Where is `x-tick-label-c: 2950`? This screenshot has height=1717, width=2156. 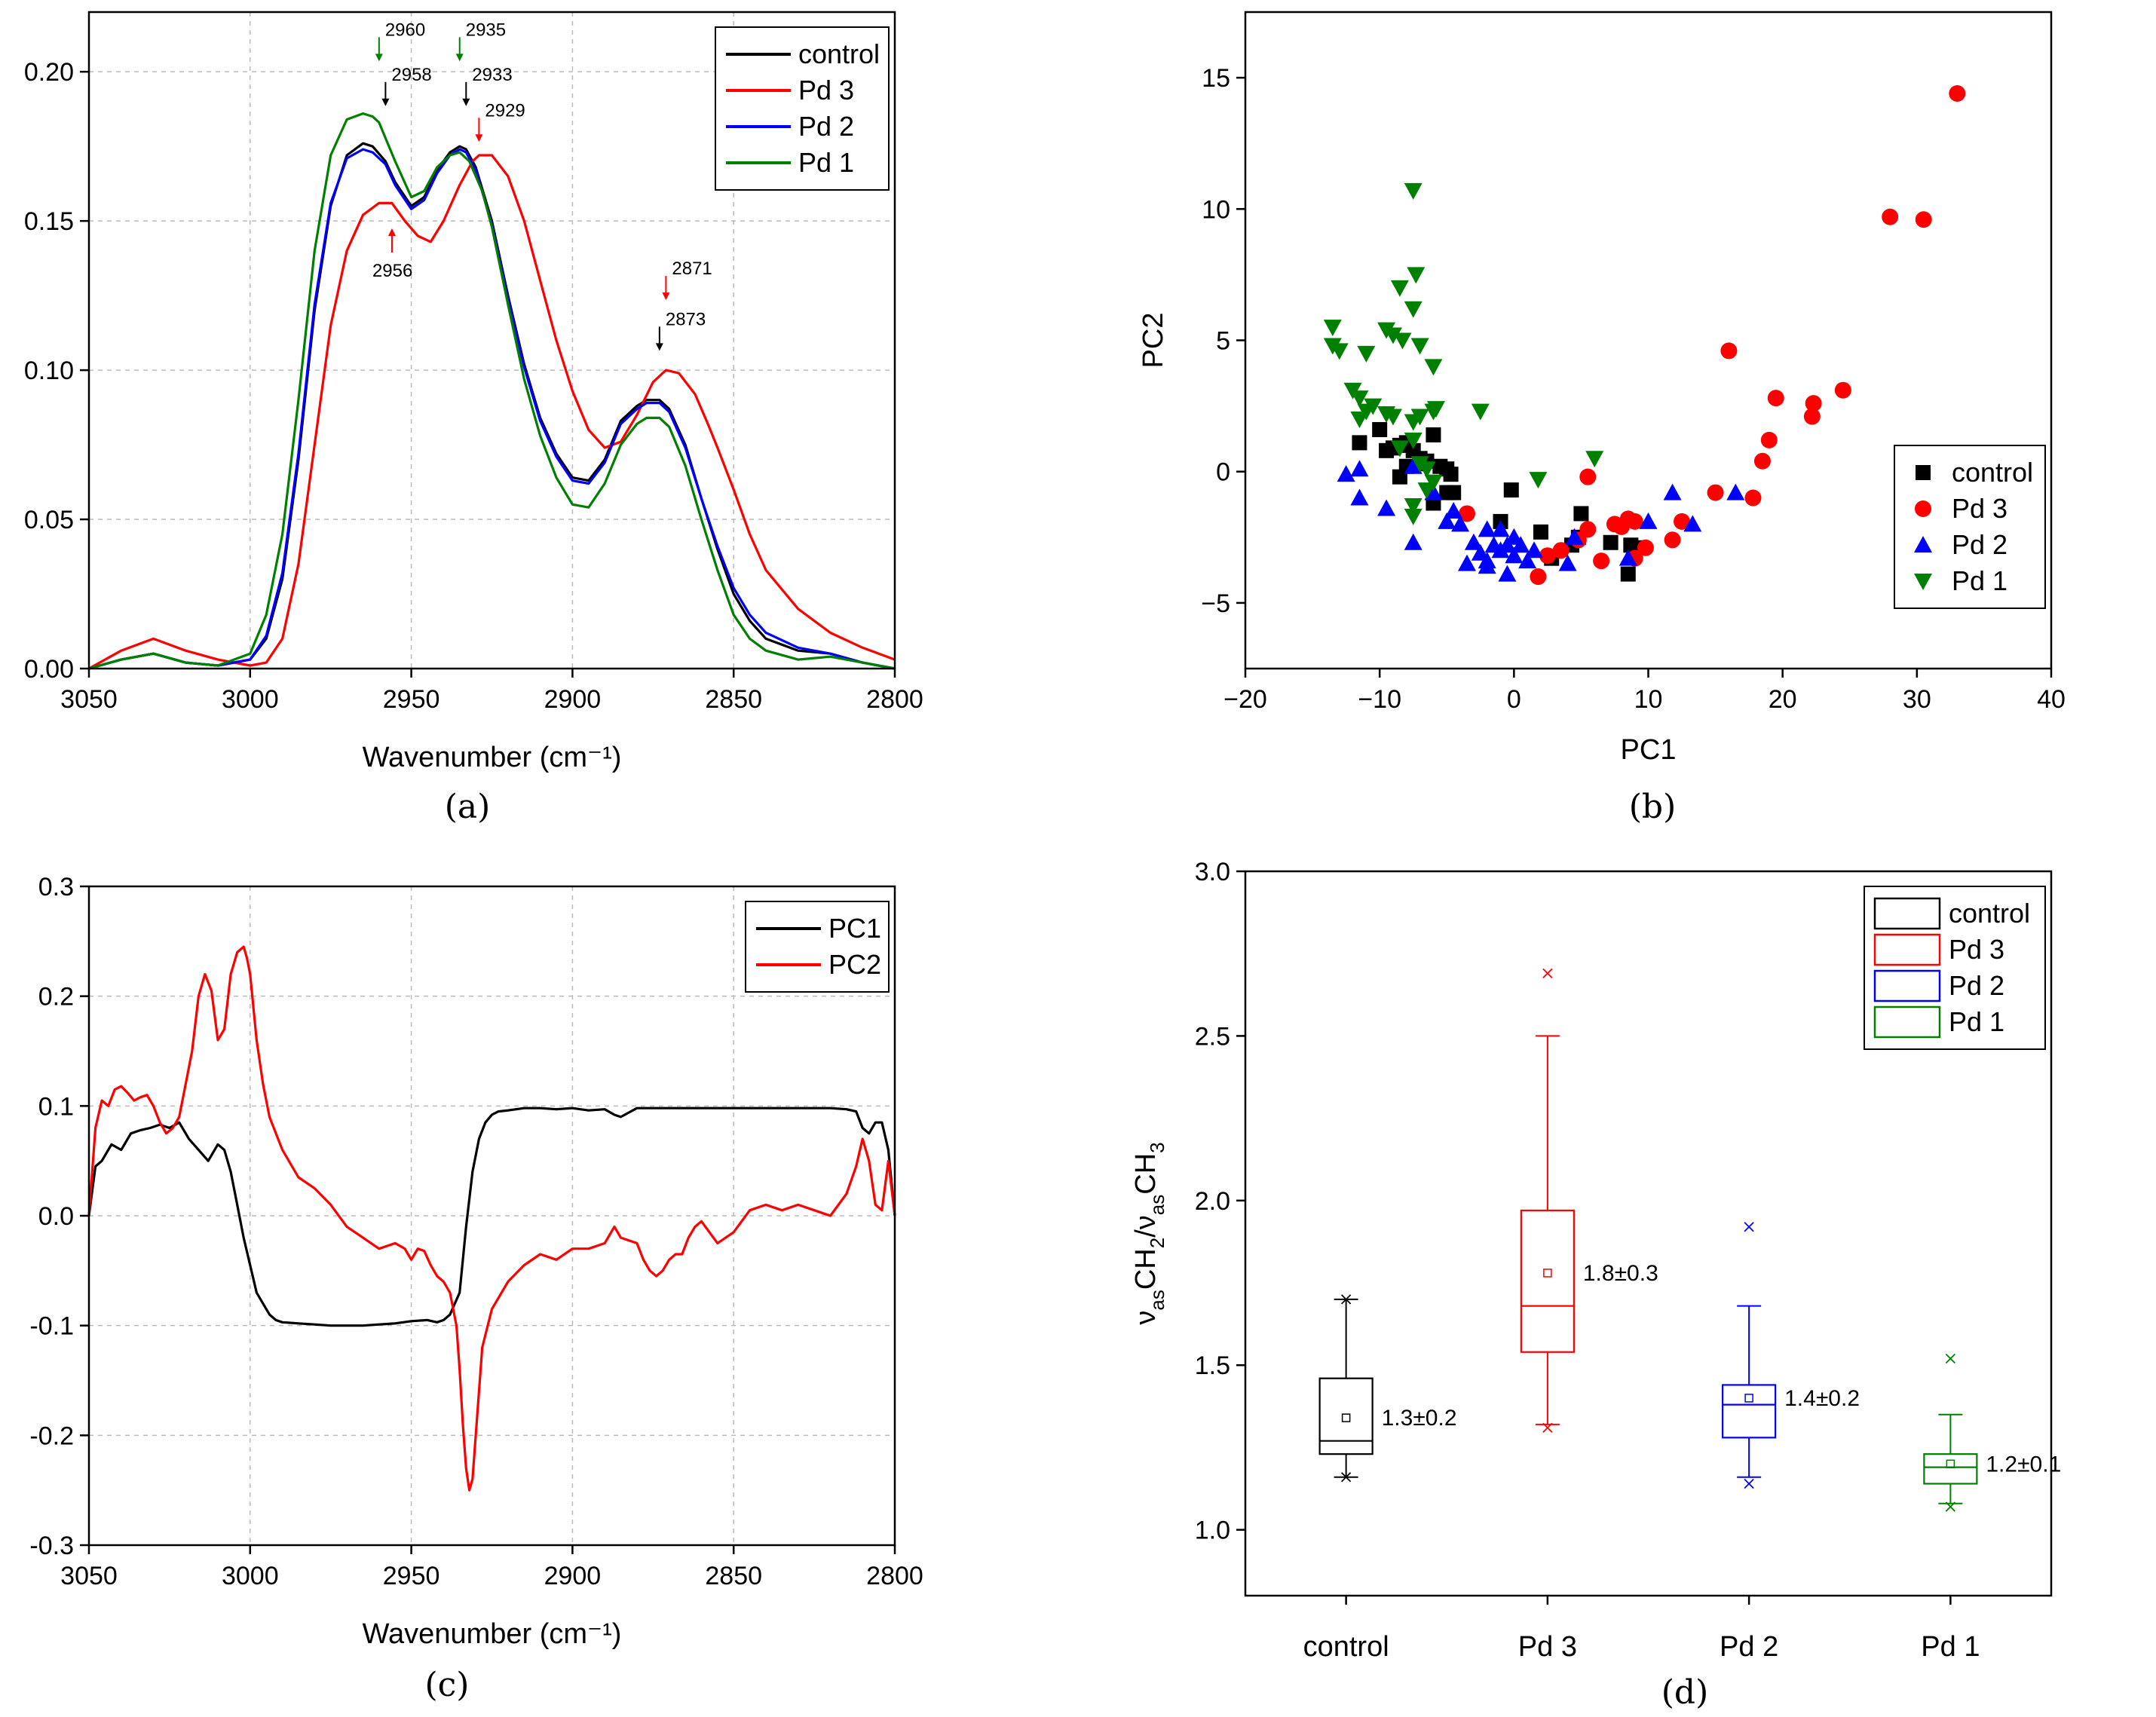
x-tick-label-c: 2950 is located at coordinates (411, 1576).